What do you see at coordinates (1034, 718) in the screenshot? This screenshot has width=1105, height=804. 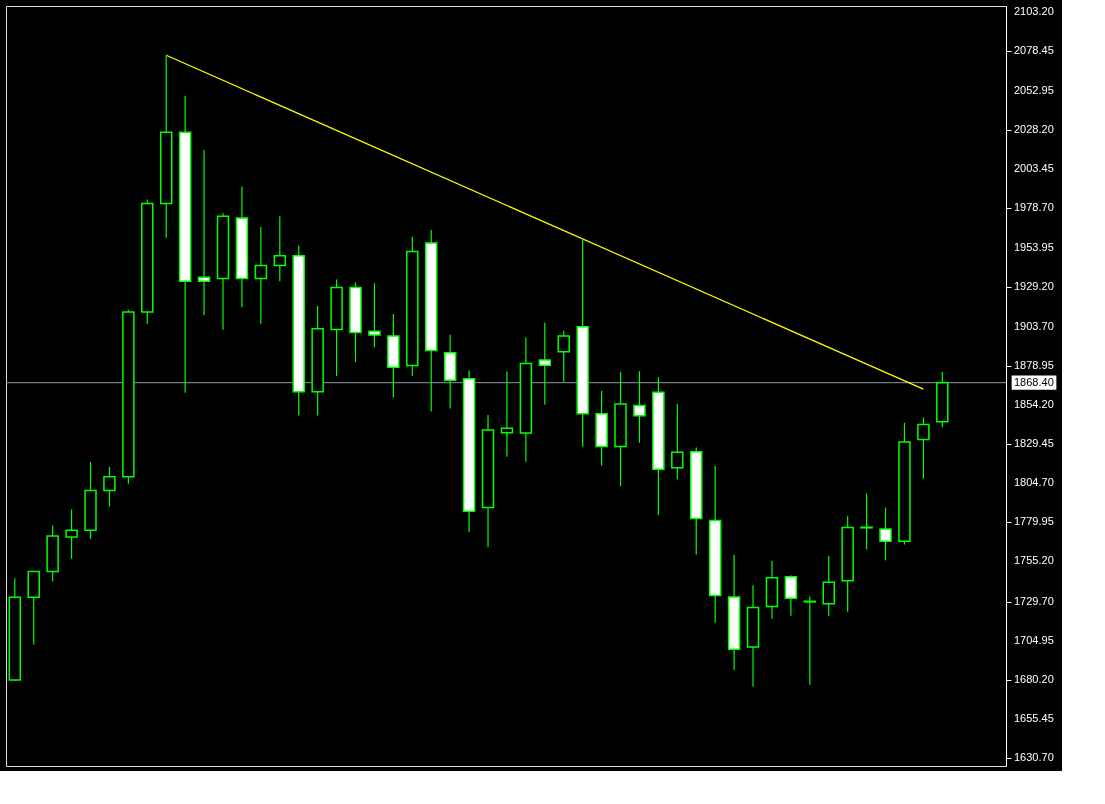 I see `y-tick-label: 1655.45` at bounding box center [1034, 718].